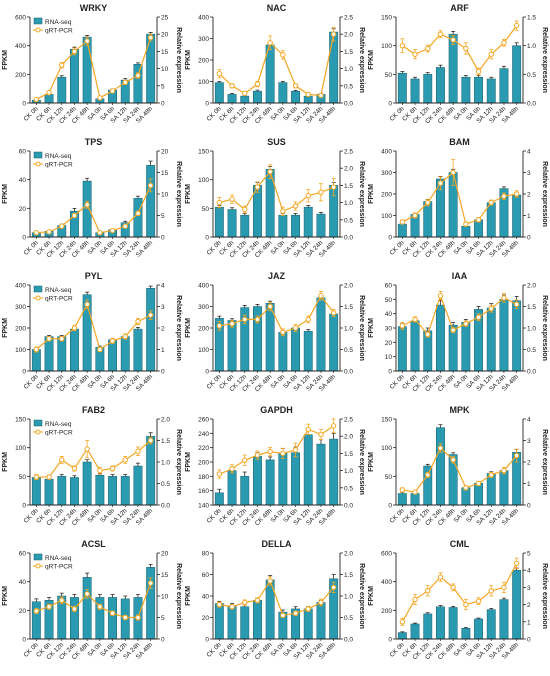 The width and height of the screenshot is (550, 676). I want to click on chart-title: CML, so click(460, 544).